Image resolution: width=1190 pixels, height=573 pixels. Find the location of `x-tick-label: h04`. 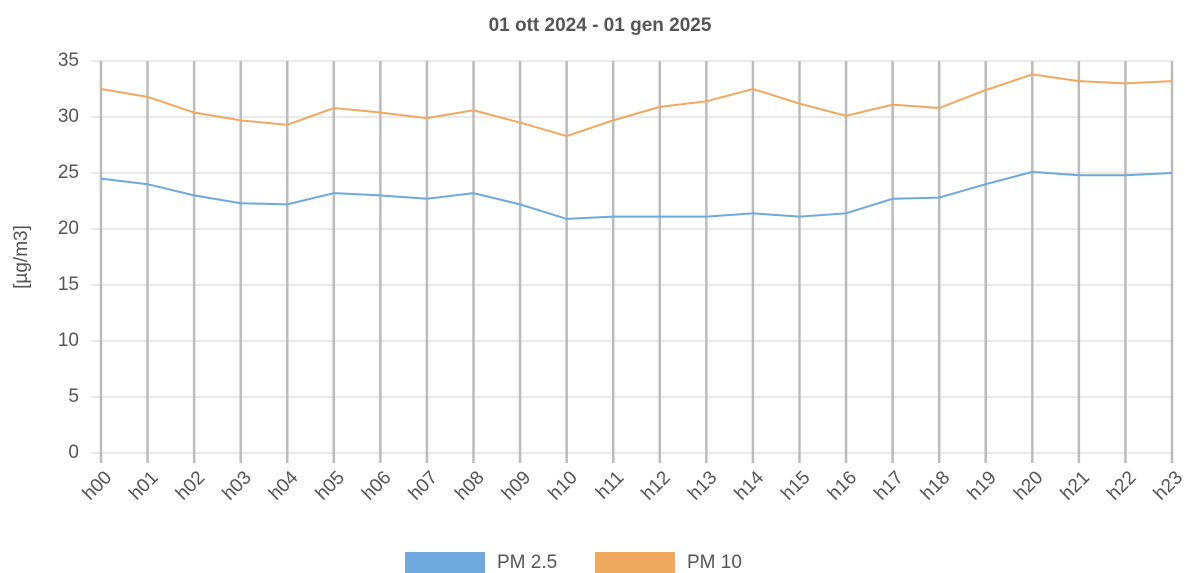

x-tick-label: h04 is located at coordinates (284, 486).